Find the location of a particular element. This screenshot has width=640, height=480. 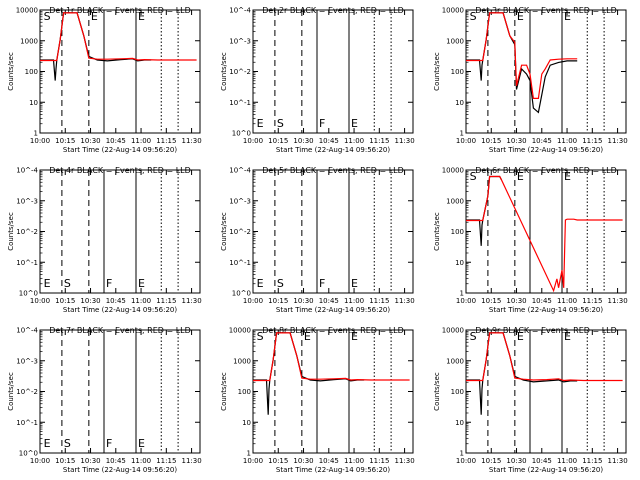

y-tick-label: 10^-4 is located at coordinates (240, 11).